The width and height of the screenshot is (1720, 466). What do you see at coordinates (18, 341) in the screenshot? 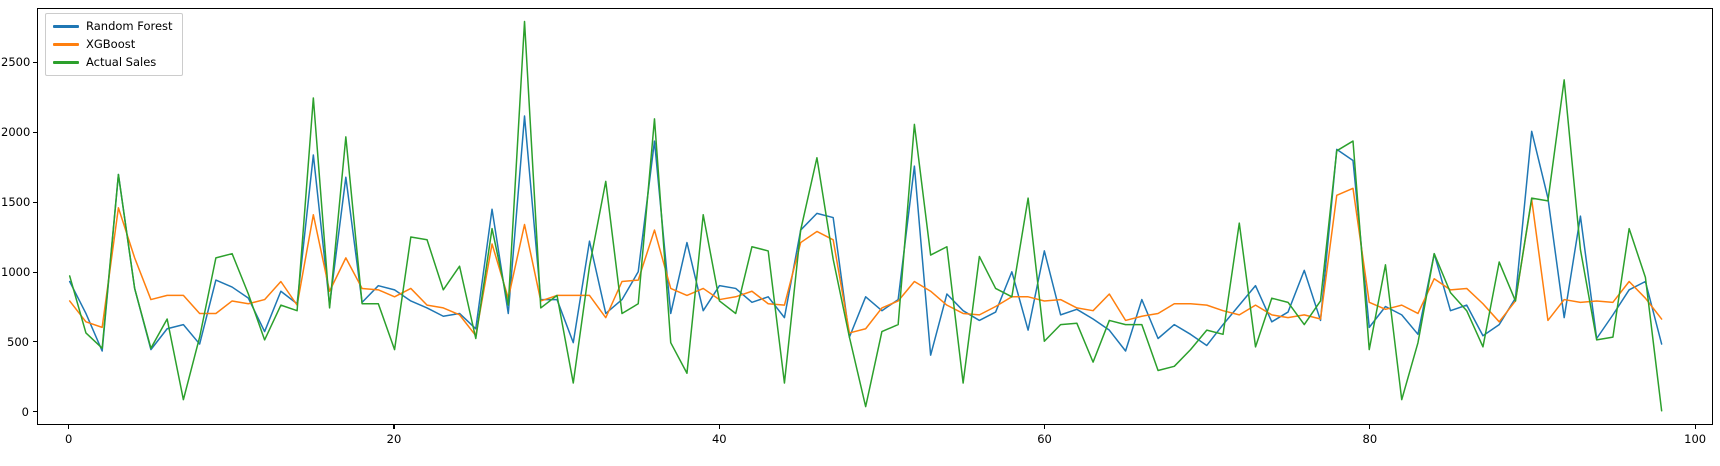
I see `y-tick-label: 500` at bounding box center [18, 341].